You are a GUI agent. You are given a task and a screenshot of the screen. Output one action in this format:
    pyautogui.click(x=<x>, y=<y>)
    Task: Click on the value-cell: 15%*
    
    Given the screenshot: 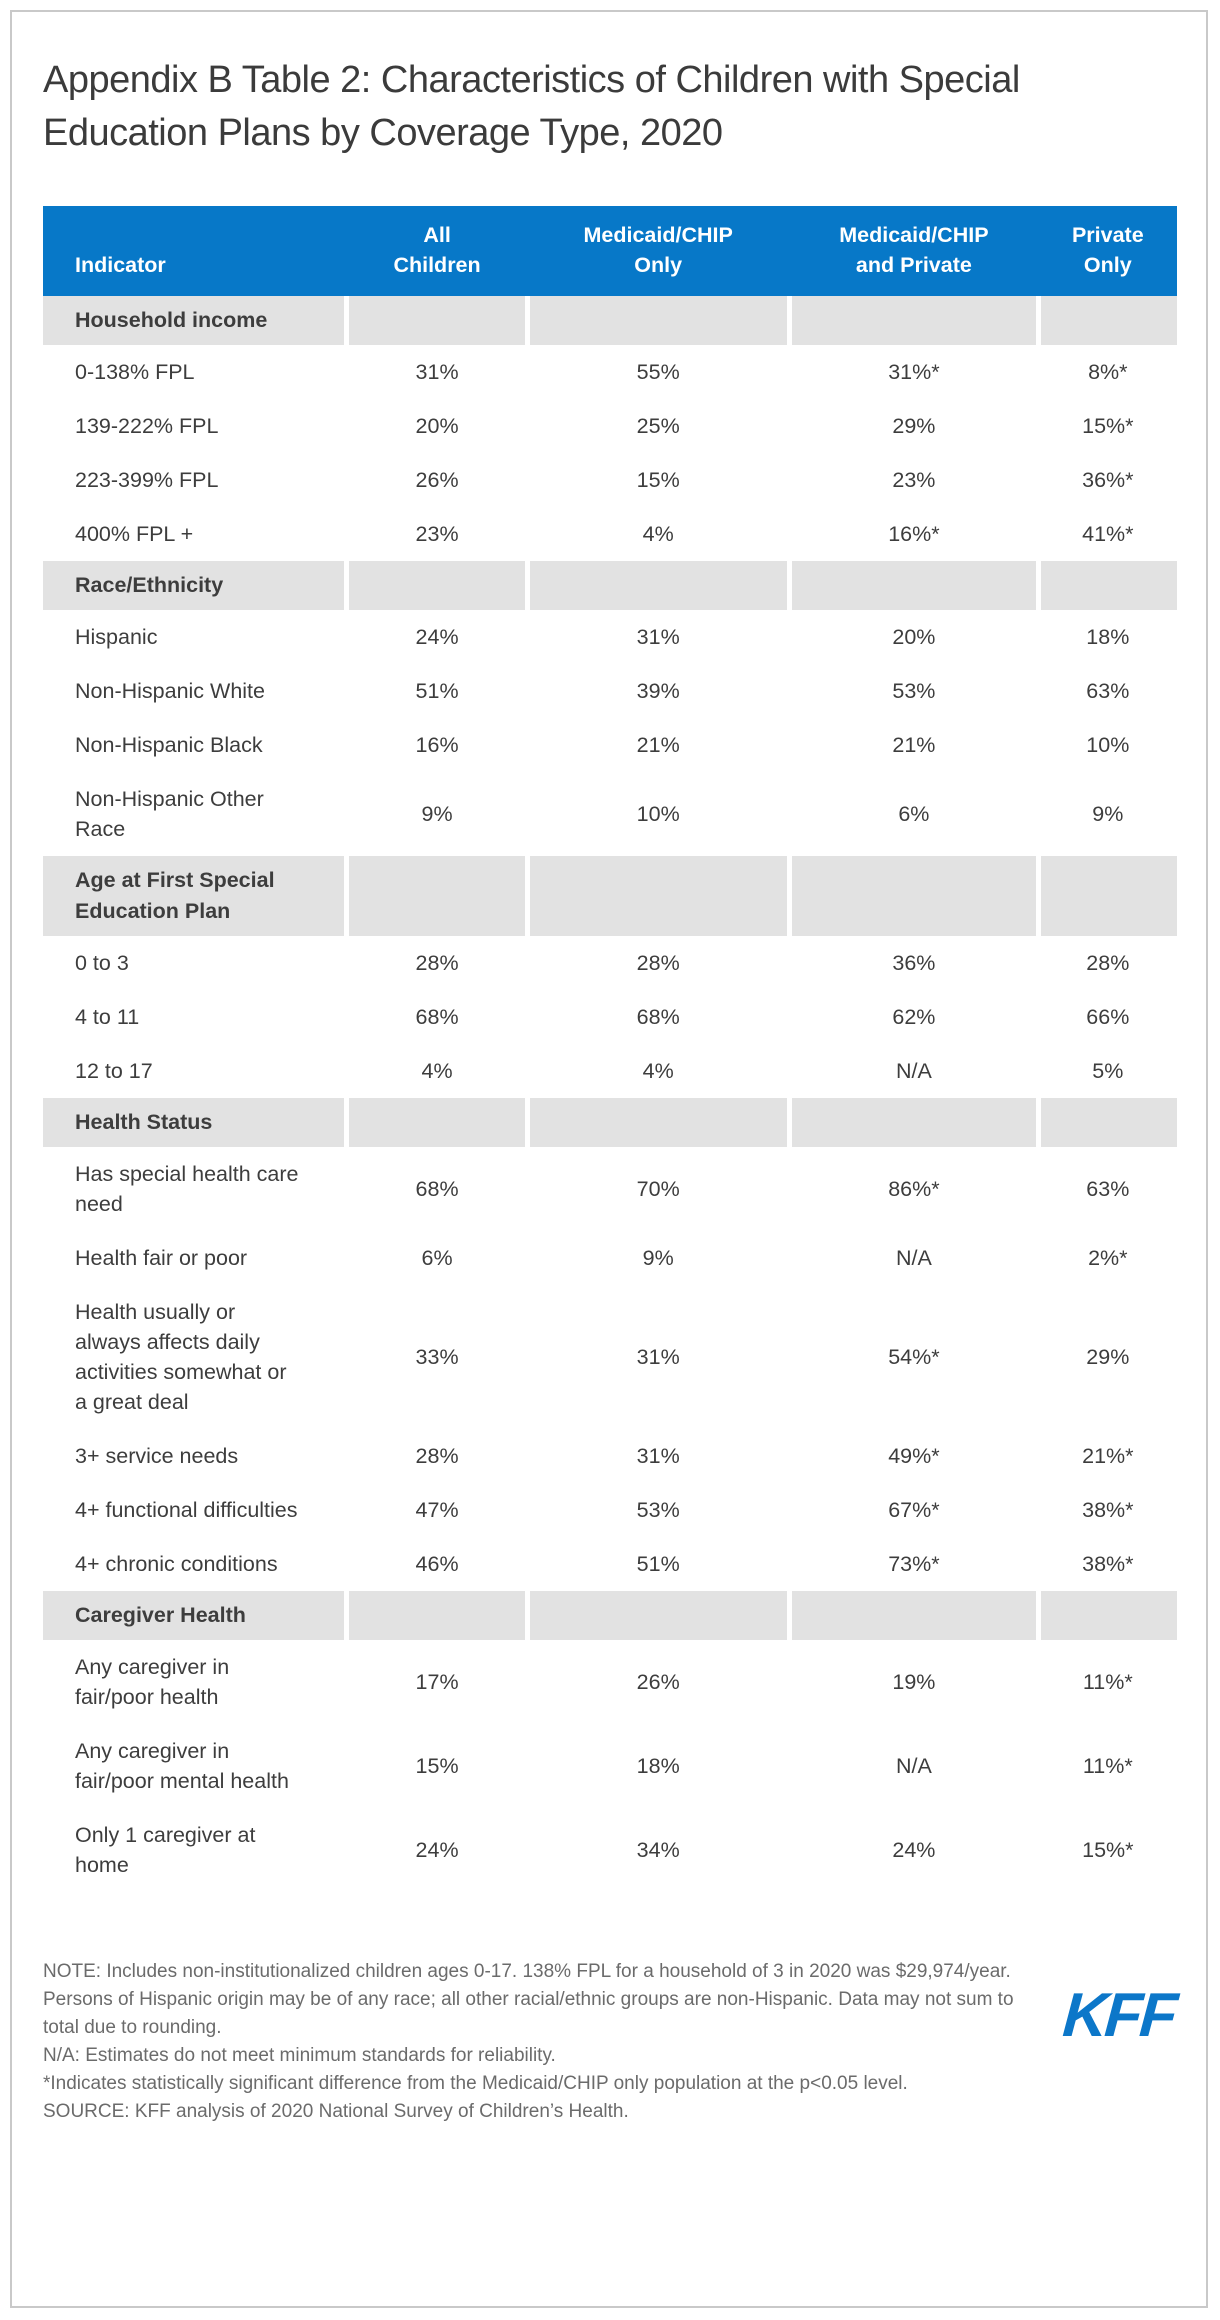 What is the action you would take?
    pyautogui.click(x=1108, y=426)
    